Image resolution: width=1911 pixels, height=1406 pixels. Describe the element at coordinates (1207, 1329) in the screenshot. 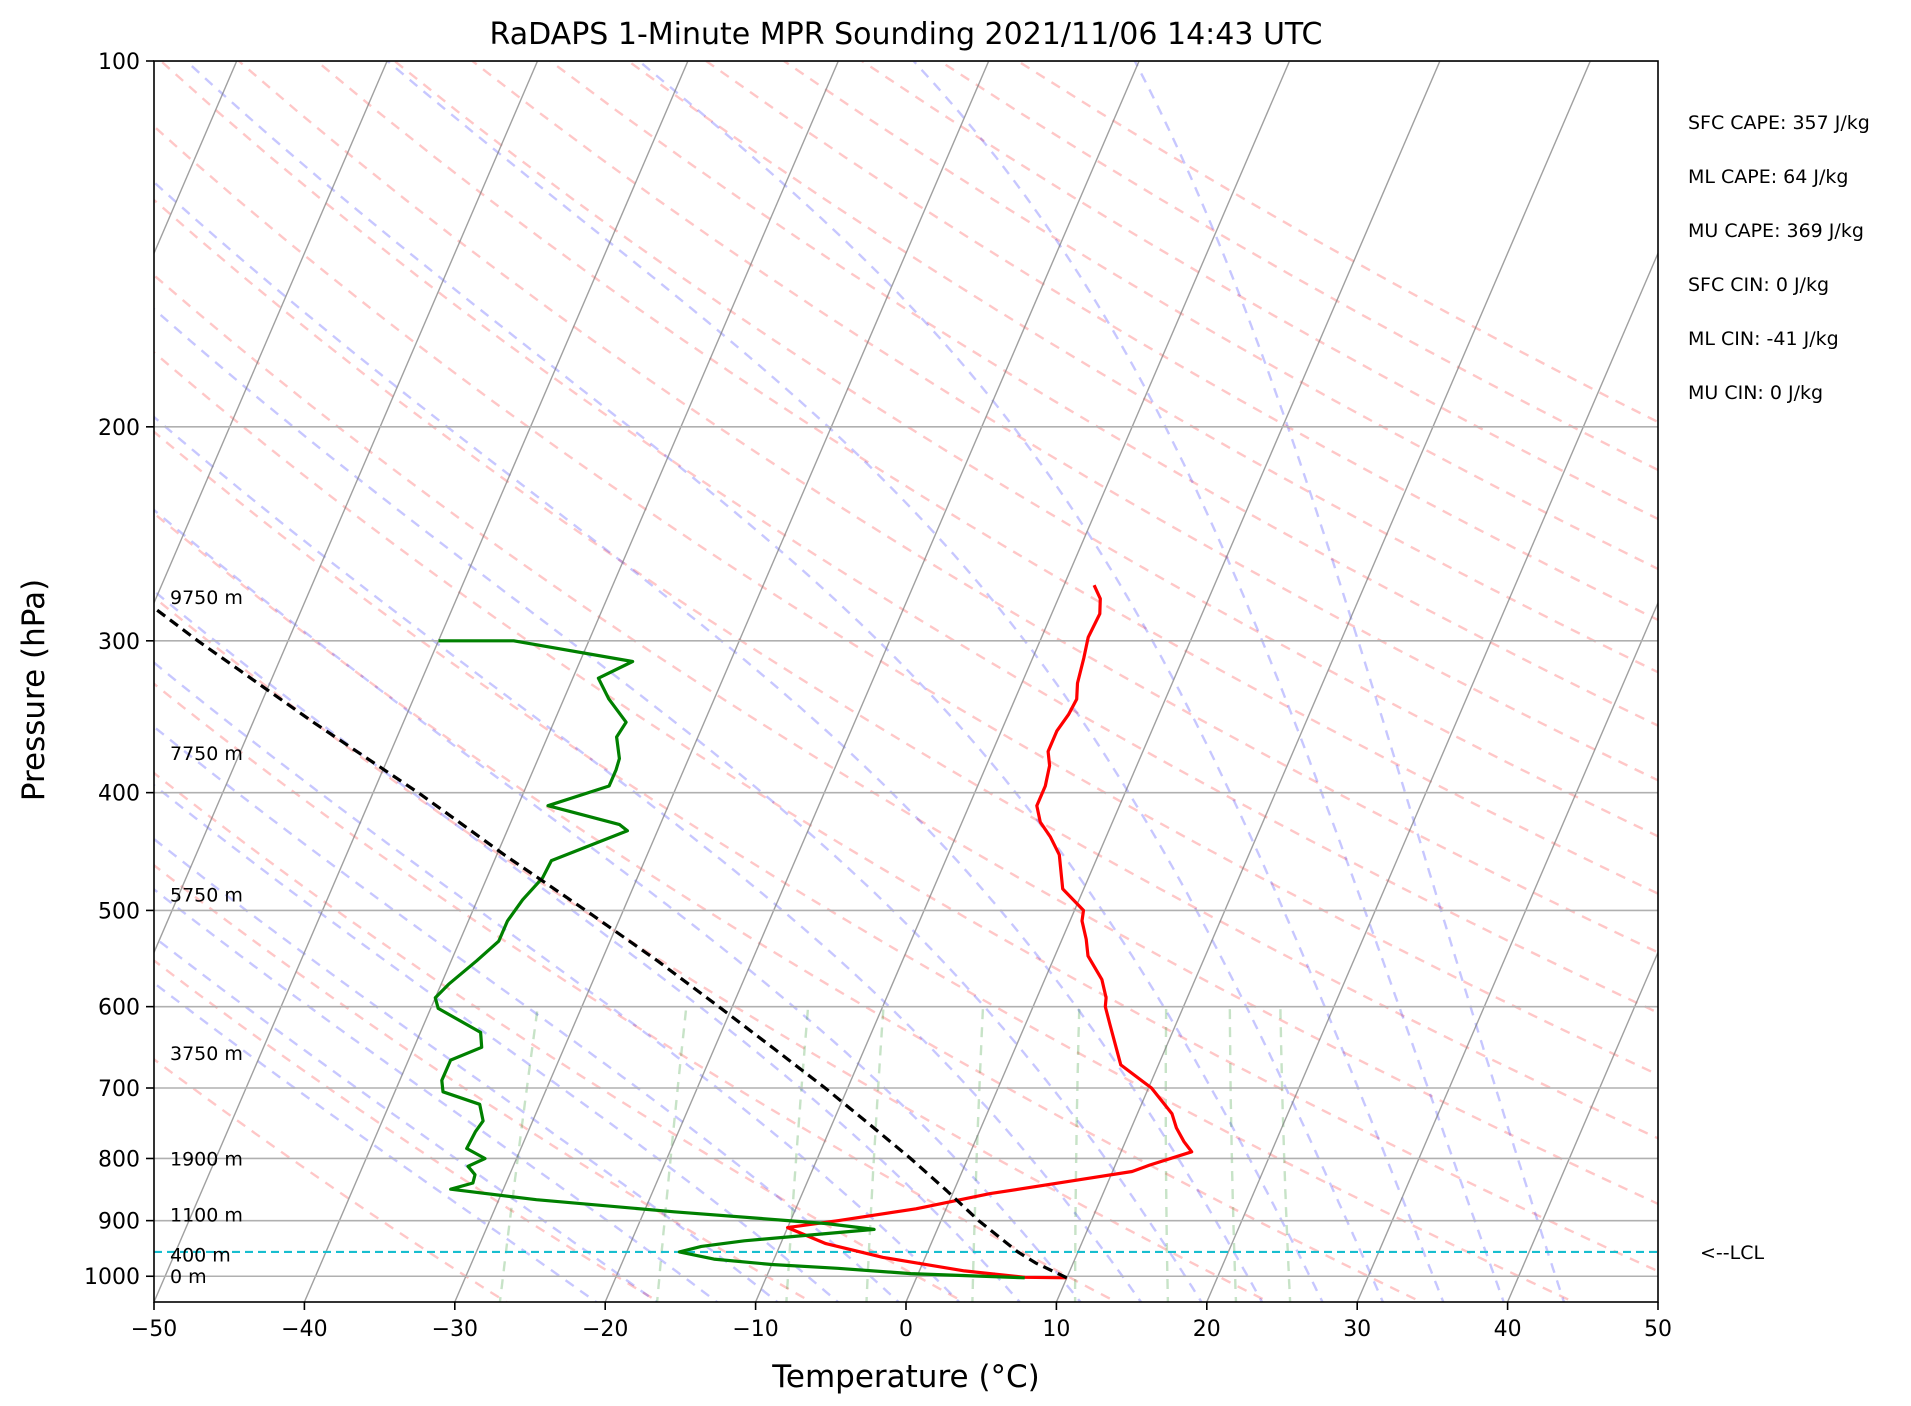

I see `x-tick-label: 20` at that location.